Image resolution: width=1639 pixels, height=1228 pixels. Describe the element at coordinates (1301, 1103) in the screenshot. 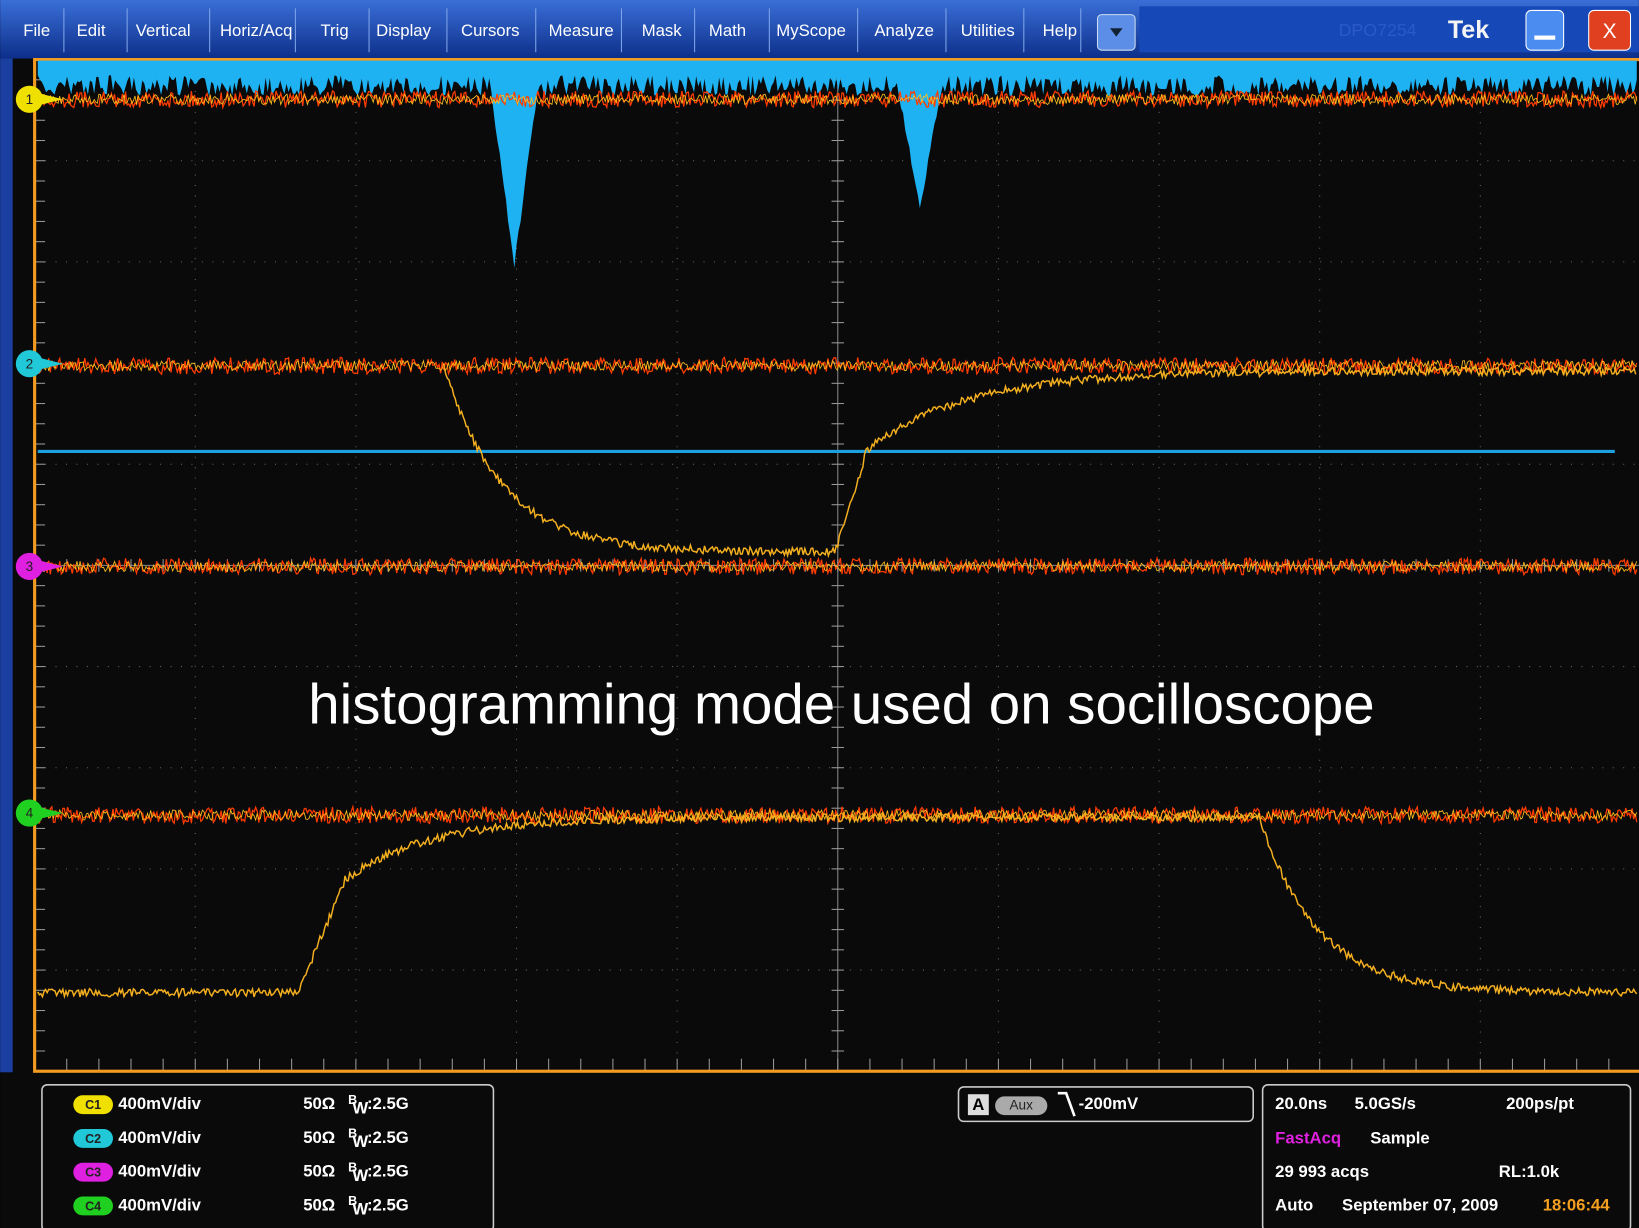

I see `timebase: 20.0ns` at that location.